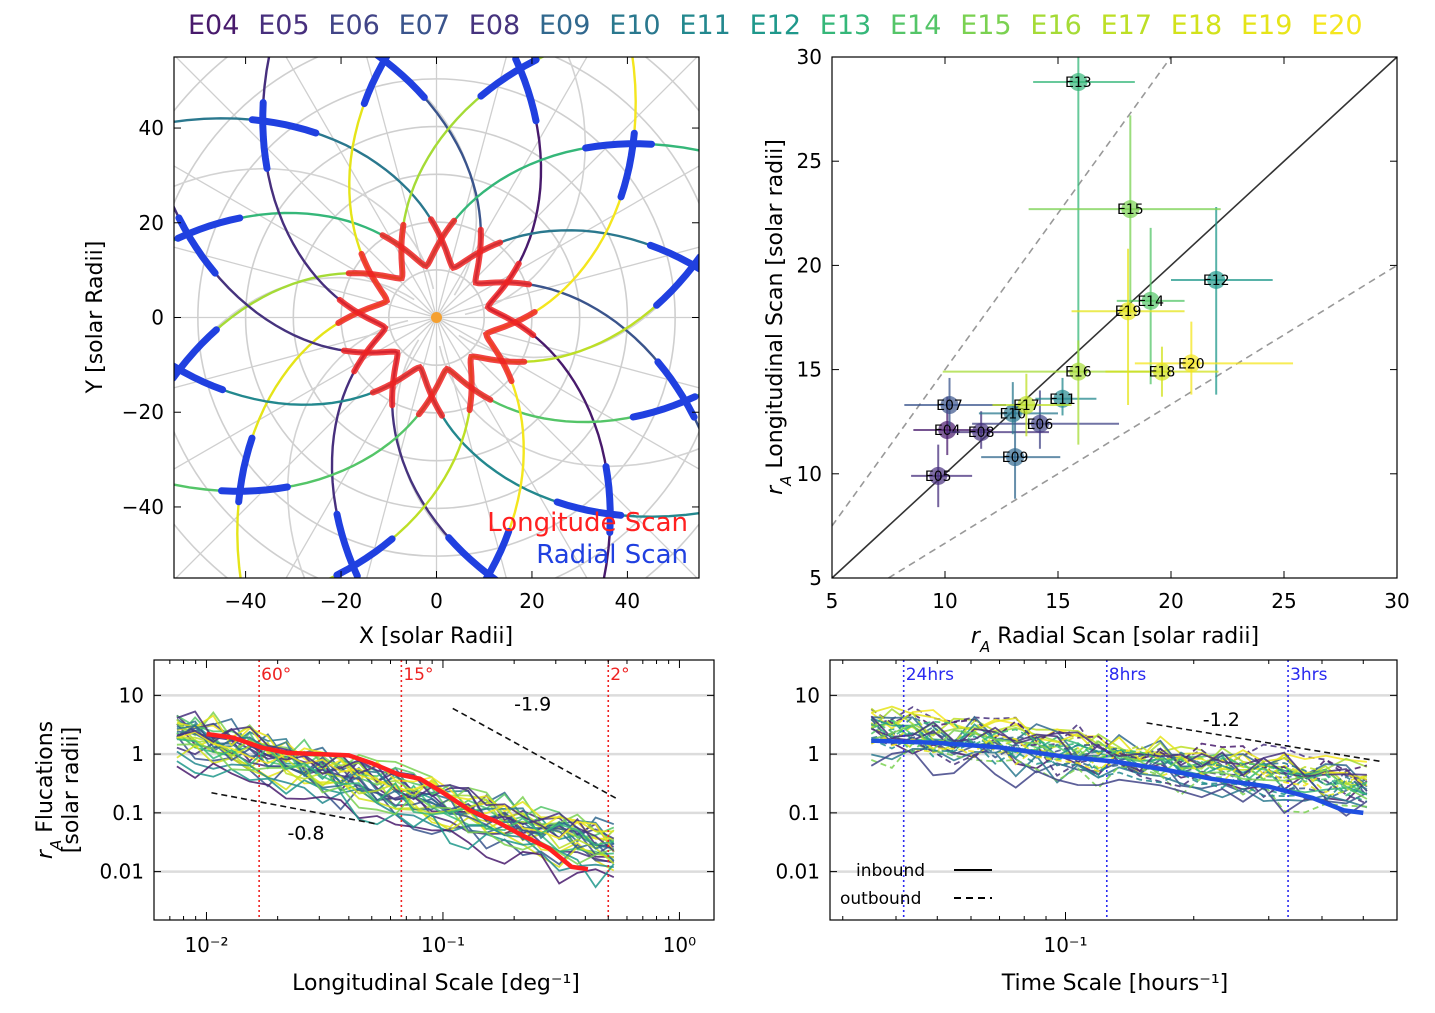 The image size is (1435, 1013). I want to click on point-e06: E06, so click(1046, 419).